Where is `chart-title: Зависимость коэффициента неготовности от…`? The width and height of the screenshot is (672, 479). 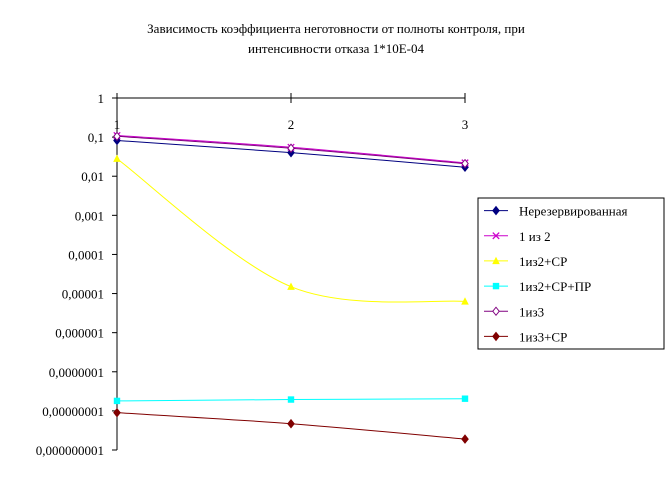
chart-title: Зависимость коэффициента неготовности от… is located at coordinates (336, 38).